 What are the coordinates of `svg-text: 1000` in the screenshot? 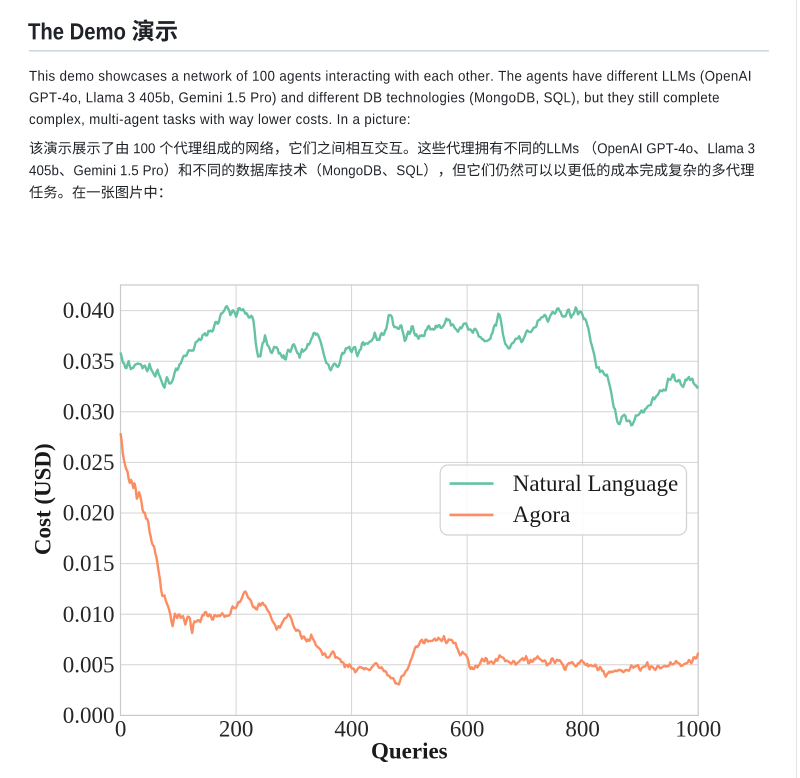 It's located at (698, 729).